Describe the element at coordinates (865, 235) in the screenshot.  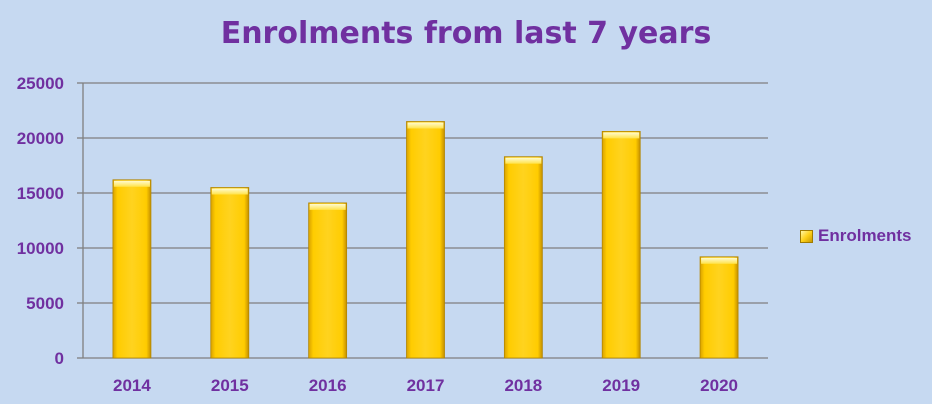
I see `legend-label-enrolments: Enrolments` at that location.